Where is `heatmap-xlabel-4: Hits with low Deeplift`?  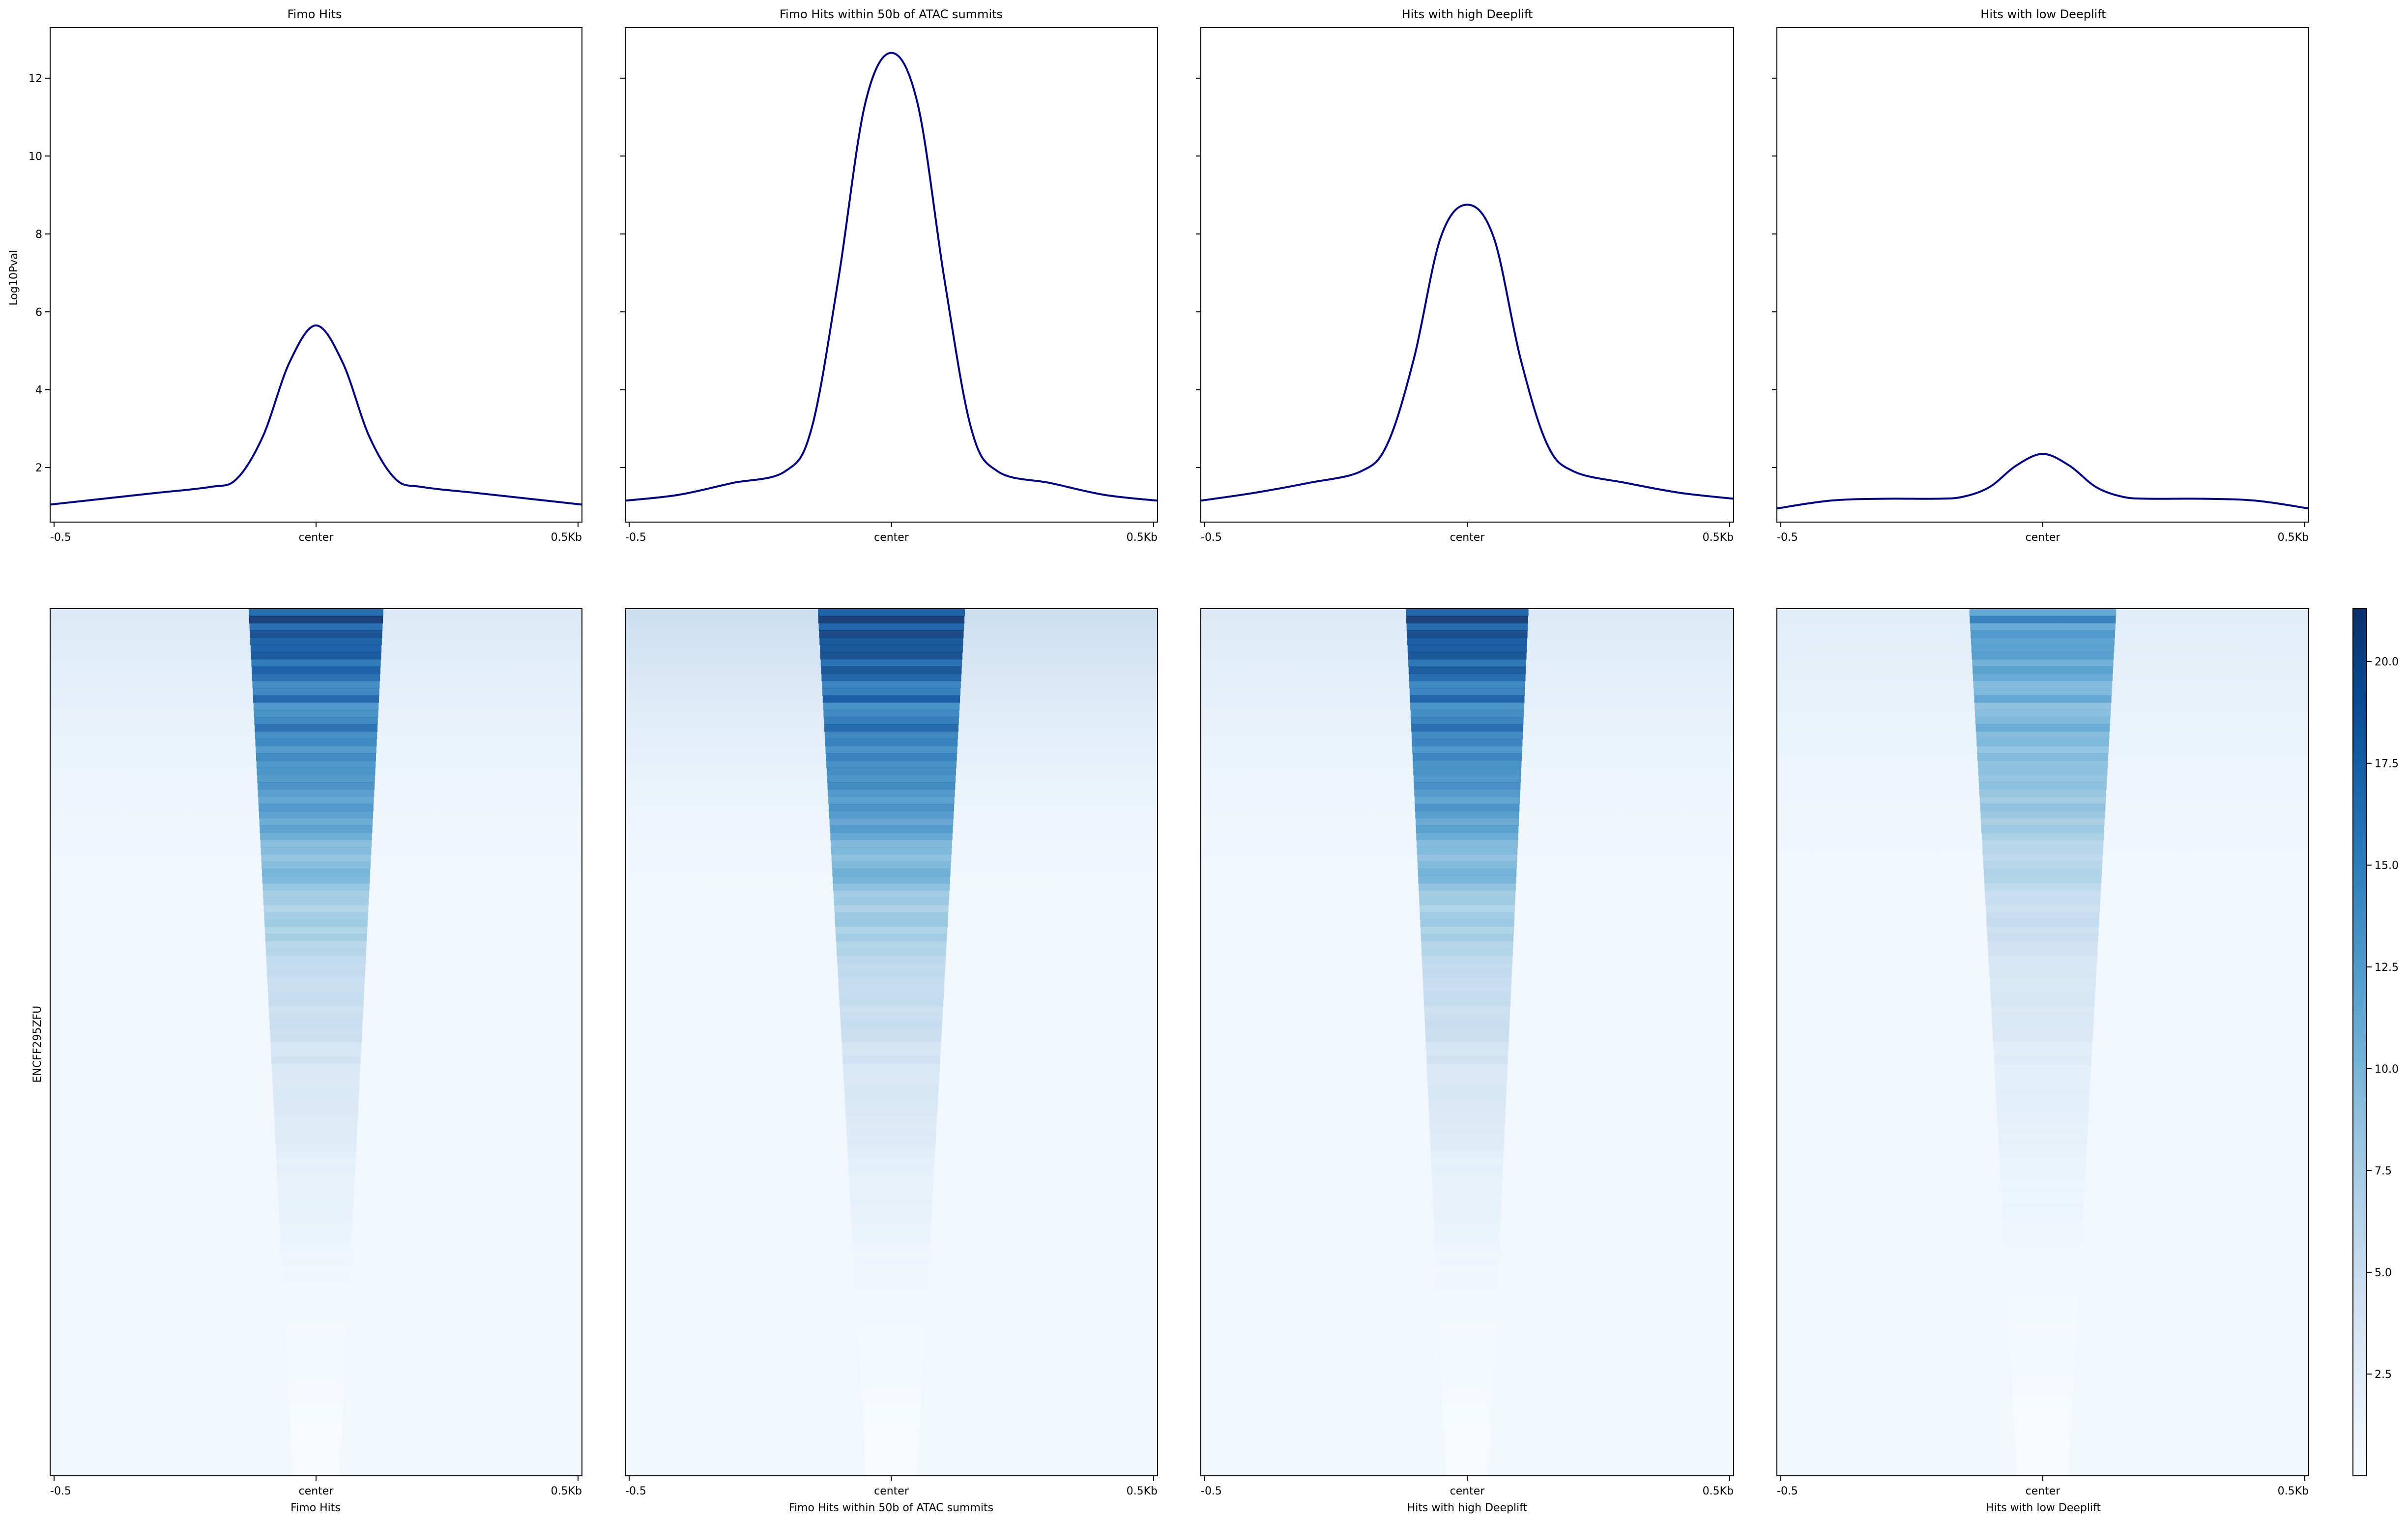 heatmap-xlabel-4: Hits with low Deeplift is located at coordinates (2044, 1508).